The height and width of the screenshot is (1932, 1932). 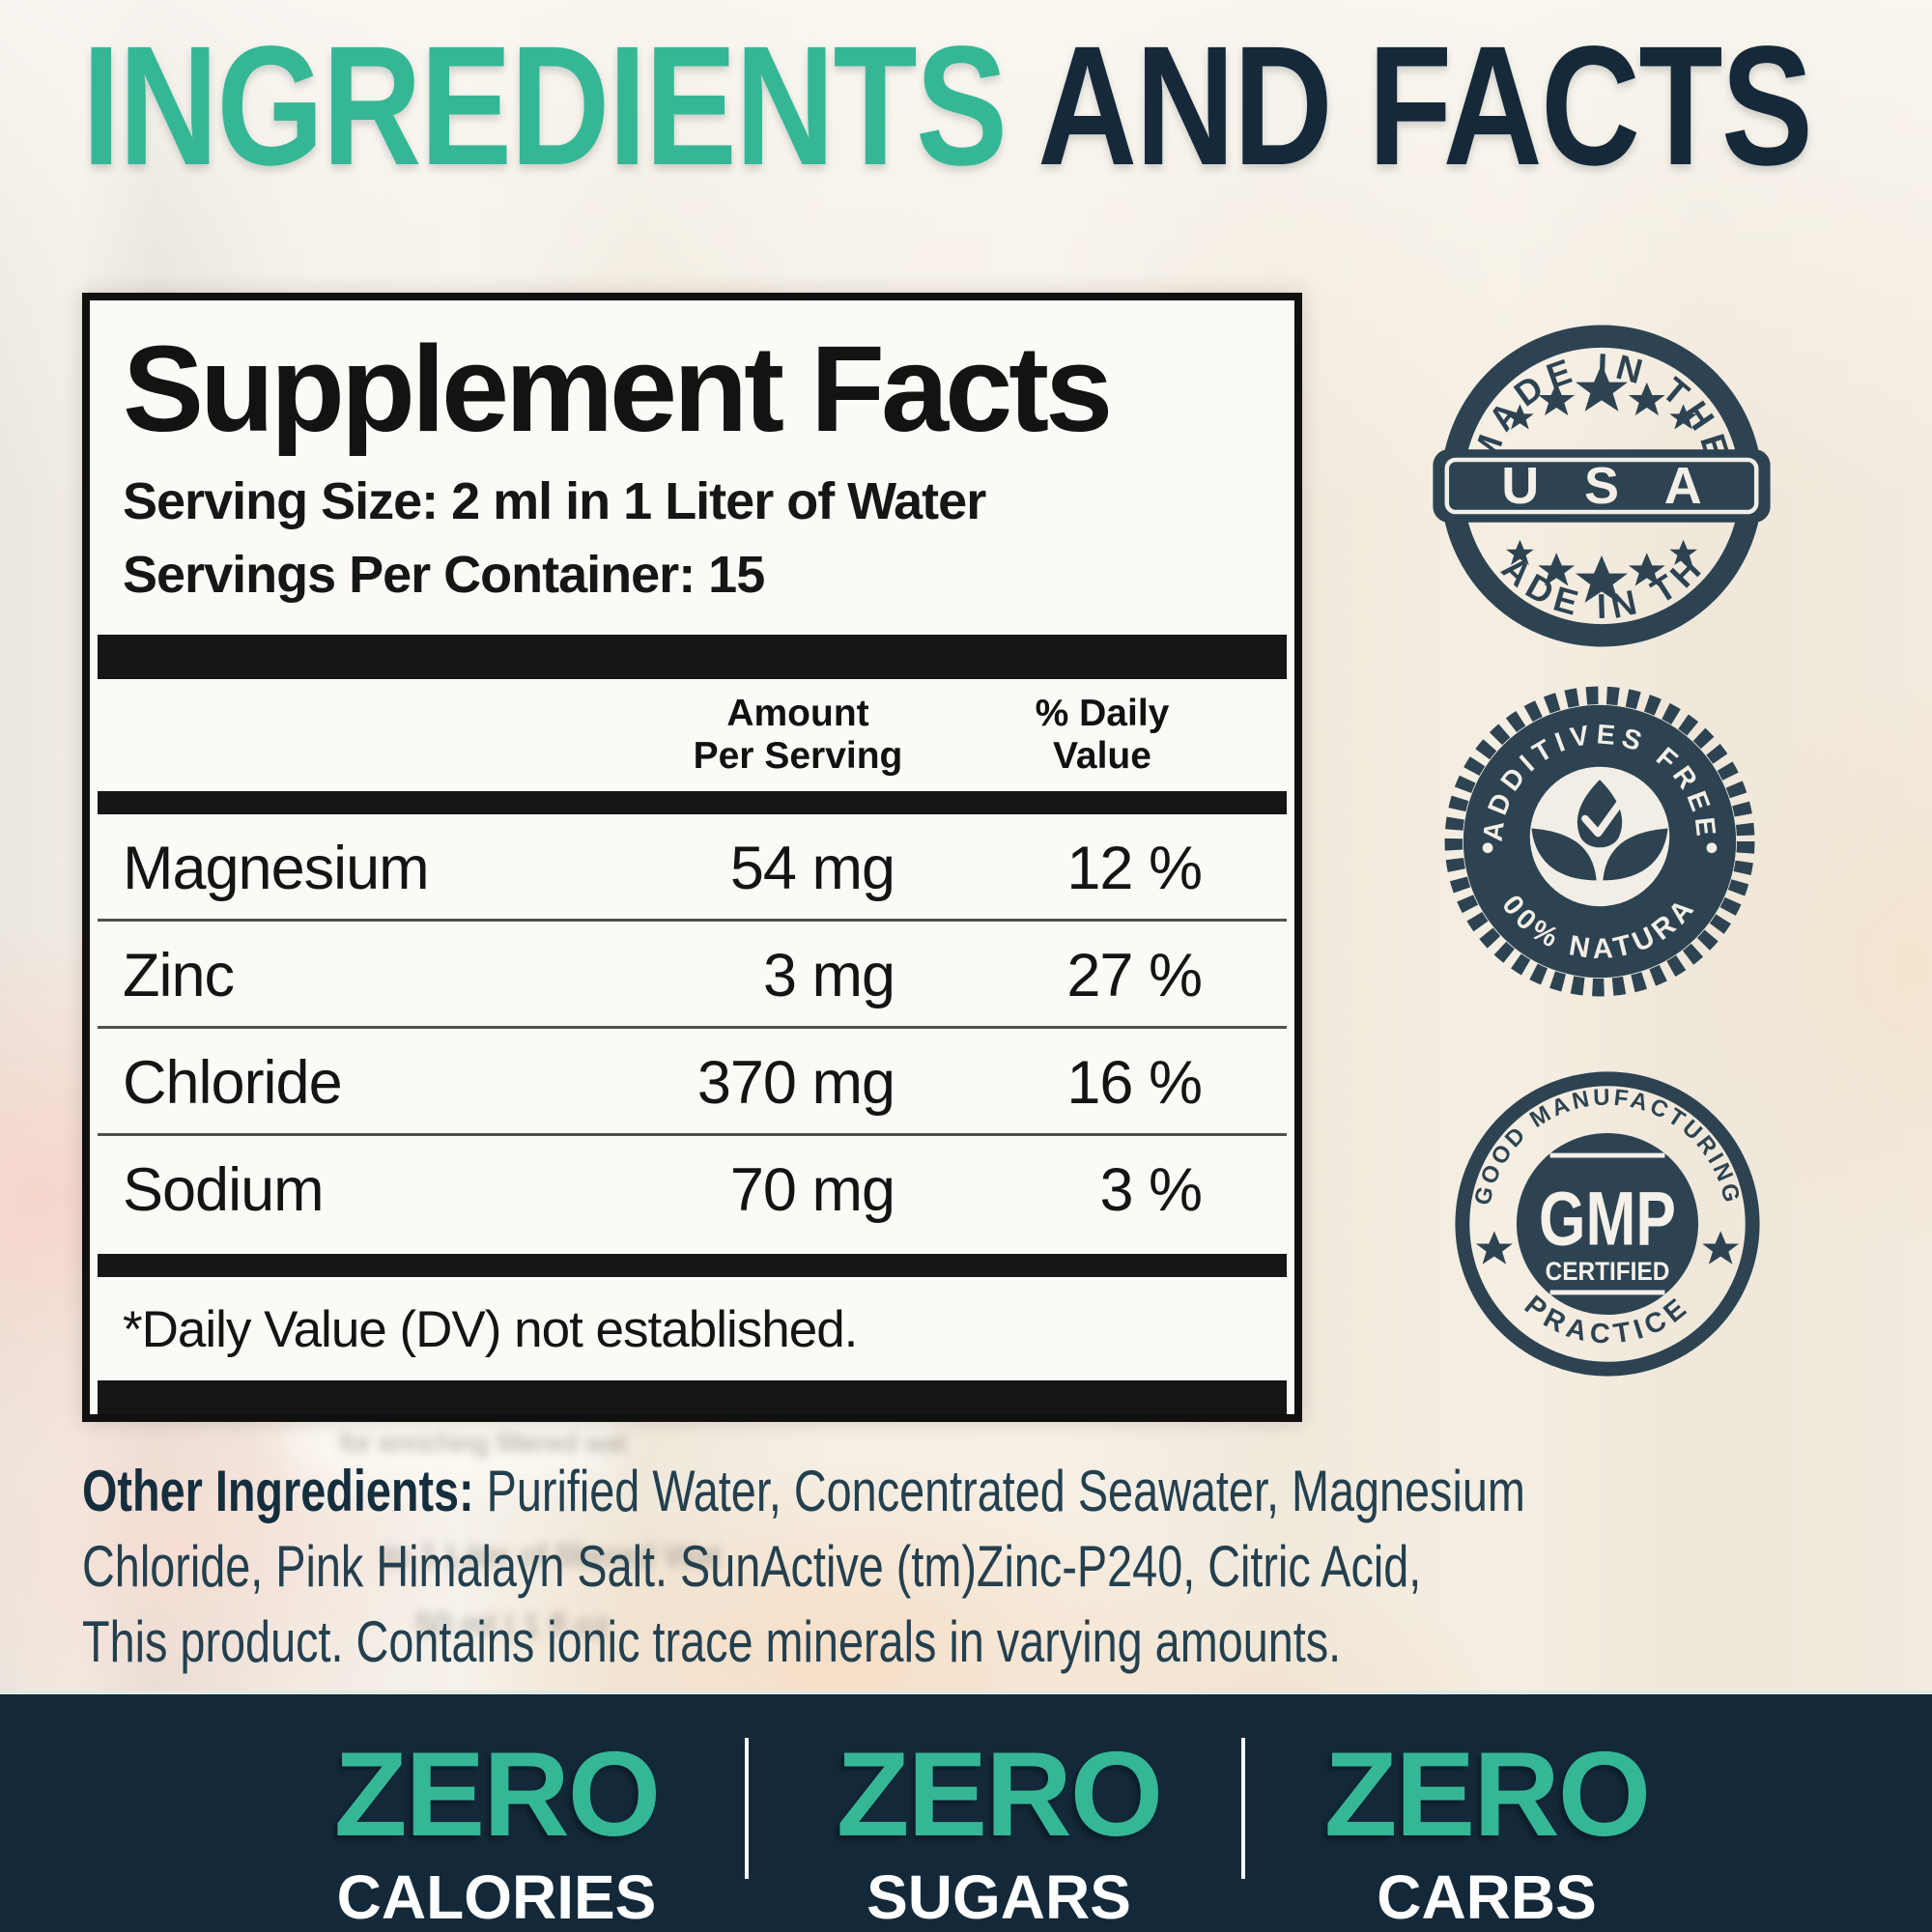 What do you see at coordinates (1487, 1897) in the screenshot?
I see `zero-label: CARBS` at bounding box center [1487, 1897].